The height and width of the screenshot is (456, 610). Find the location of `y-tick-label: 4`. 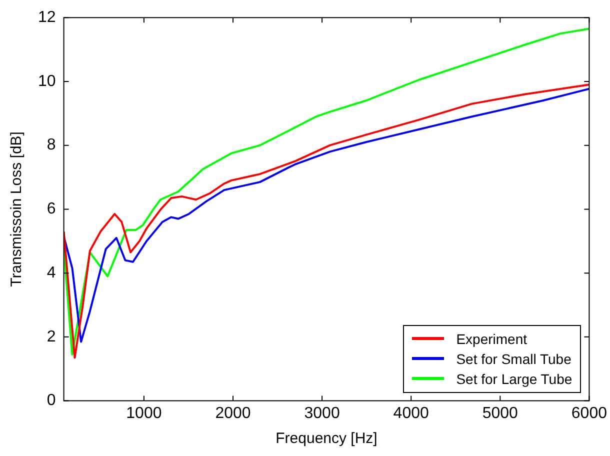

y-tick-label: 4 is located at coordinates (51, 273).